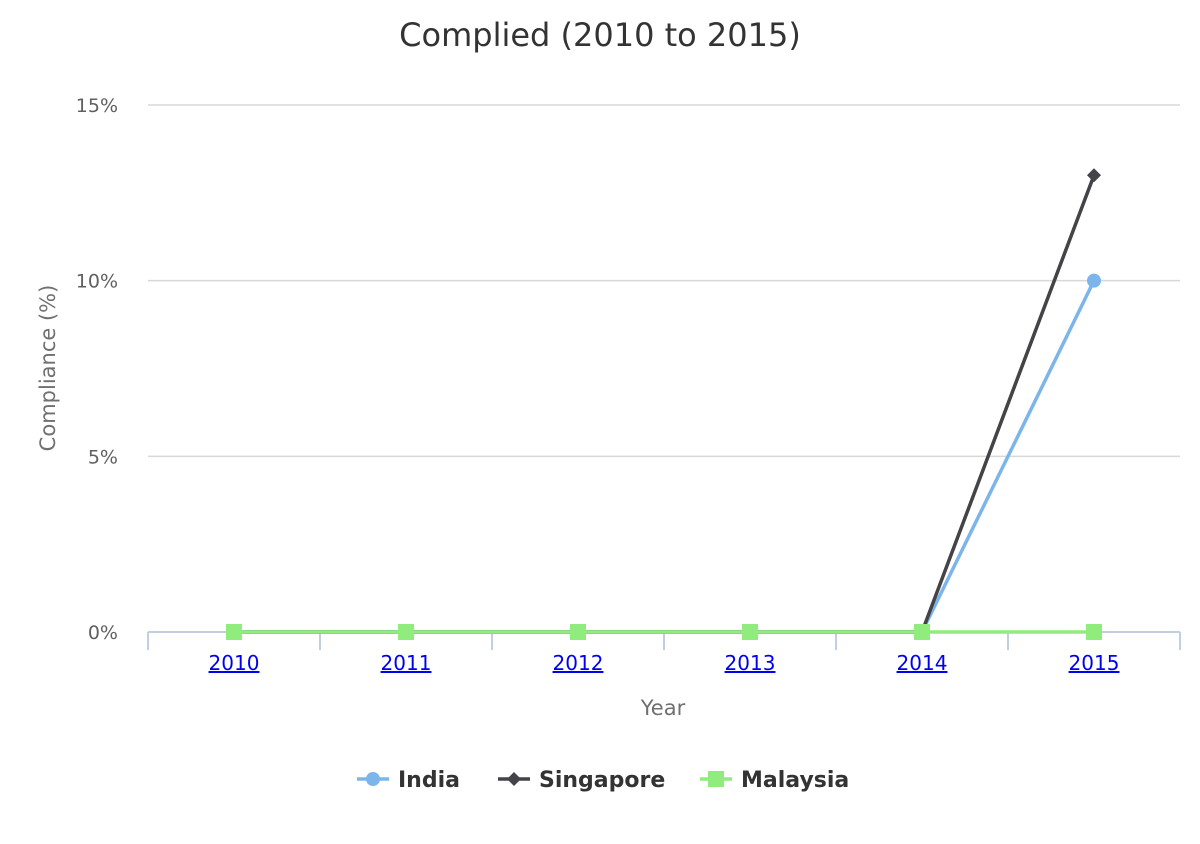  I want to click on legend-marker-diamond, so click(514, 779).